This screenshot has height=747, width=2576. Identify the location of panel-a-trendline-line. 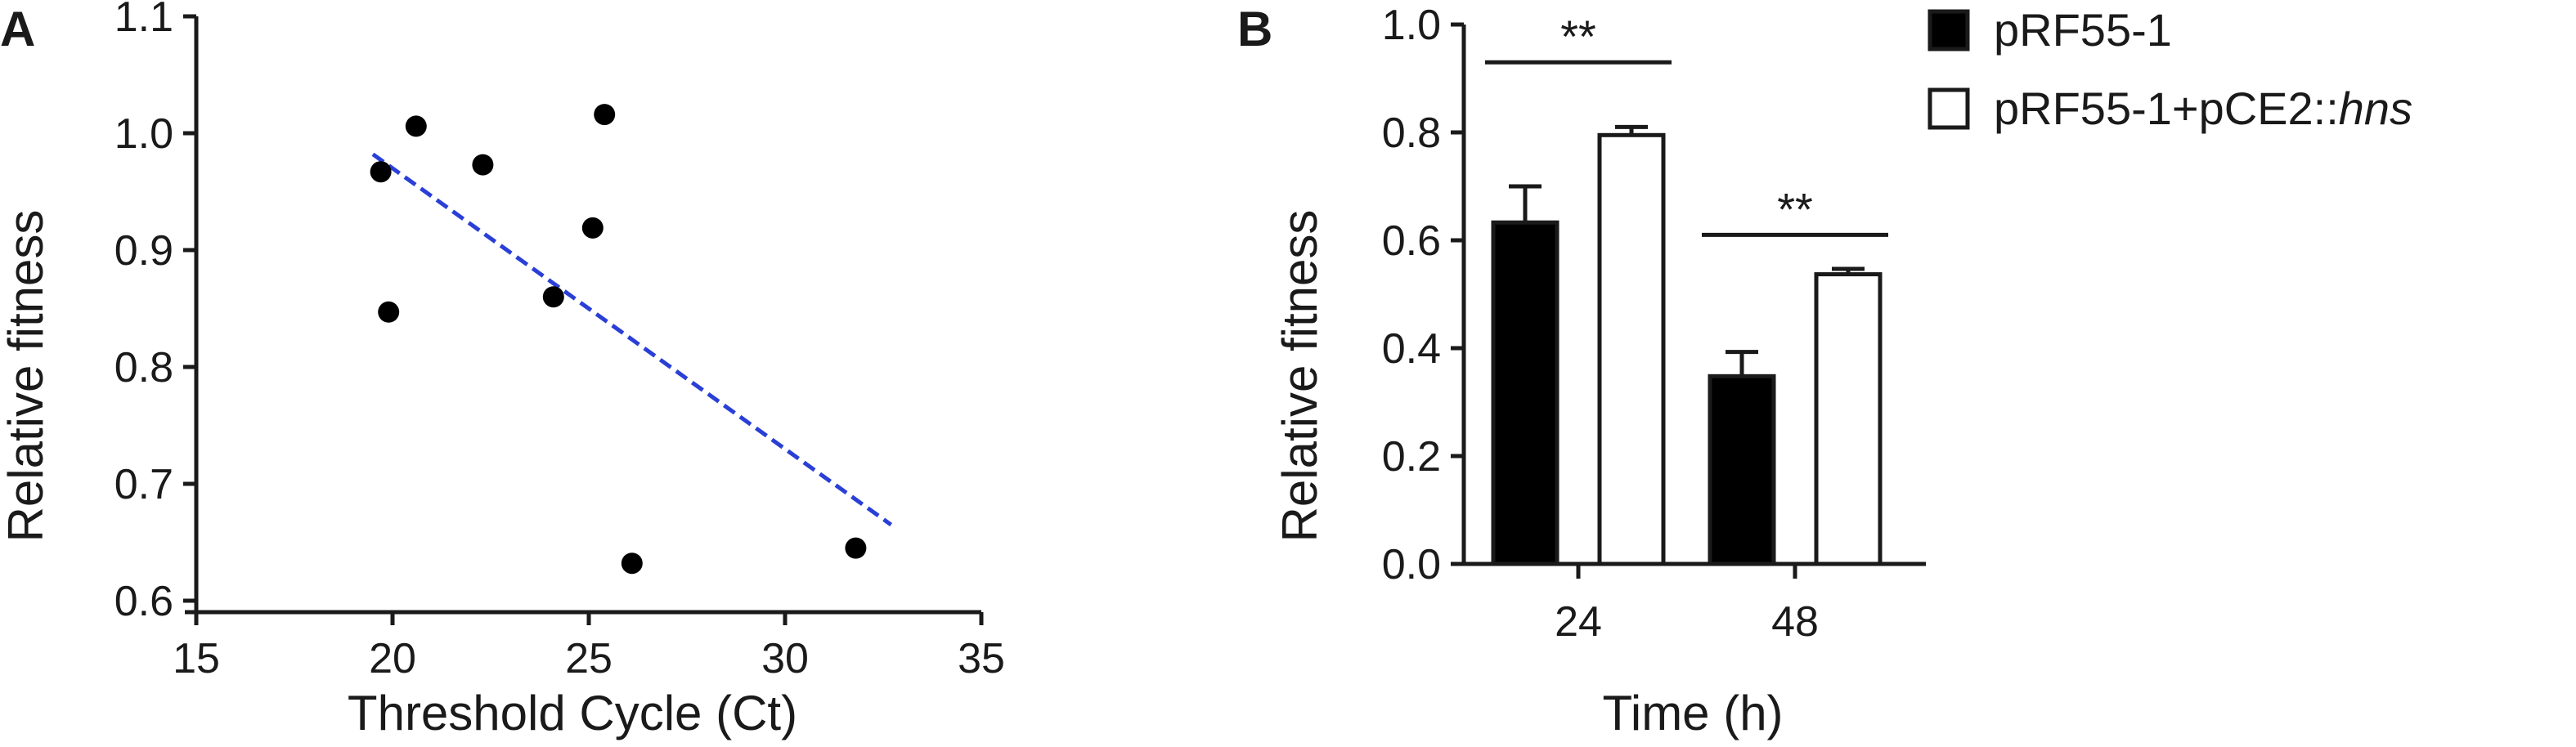
(632, 339).